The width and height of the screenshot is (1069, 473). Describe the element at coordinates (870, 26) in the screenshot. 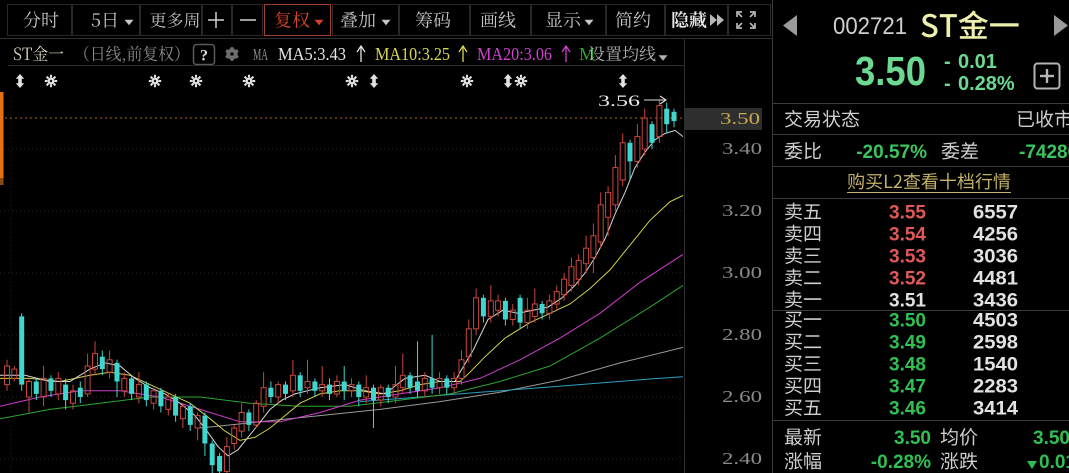

I see `svg-text: 002721` at that location.